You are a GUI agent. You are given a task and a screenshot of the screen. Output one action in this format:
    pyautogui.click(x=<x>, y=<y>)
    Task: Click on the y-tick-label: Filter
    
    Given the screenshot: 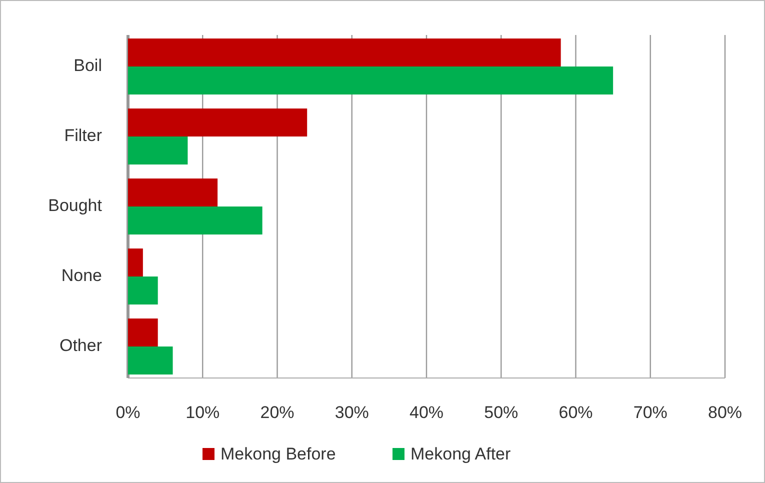 What is the action you would take?
    pyautogui.click(x=83, y=135)
    